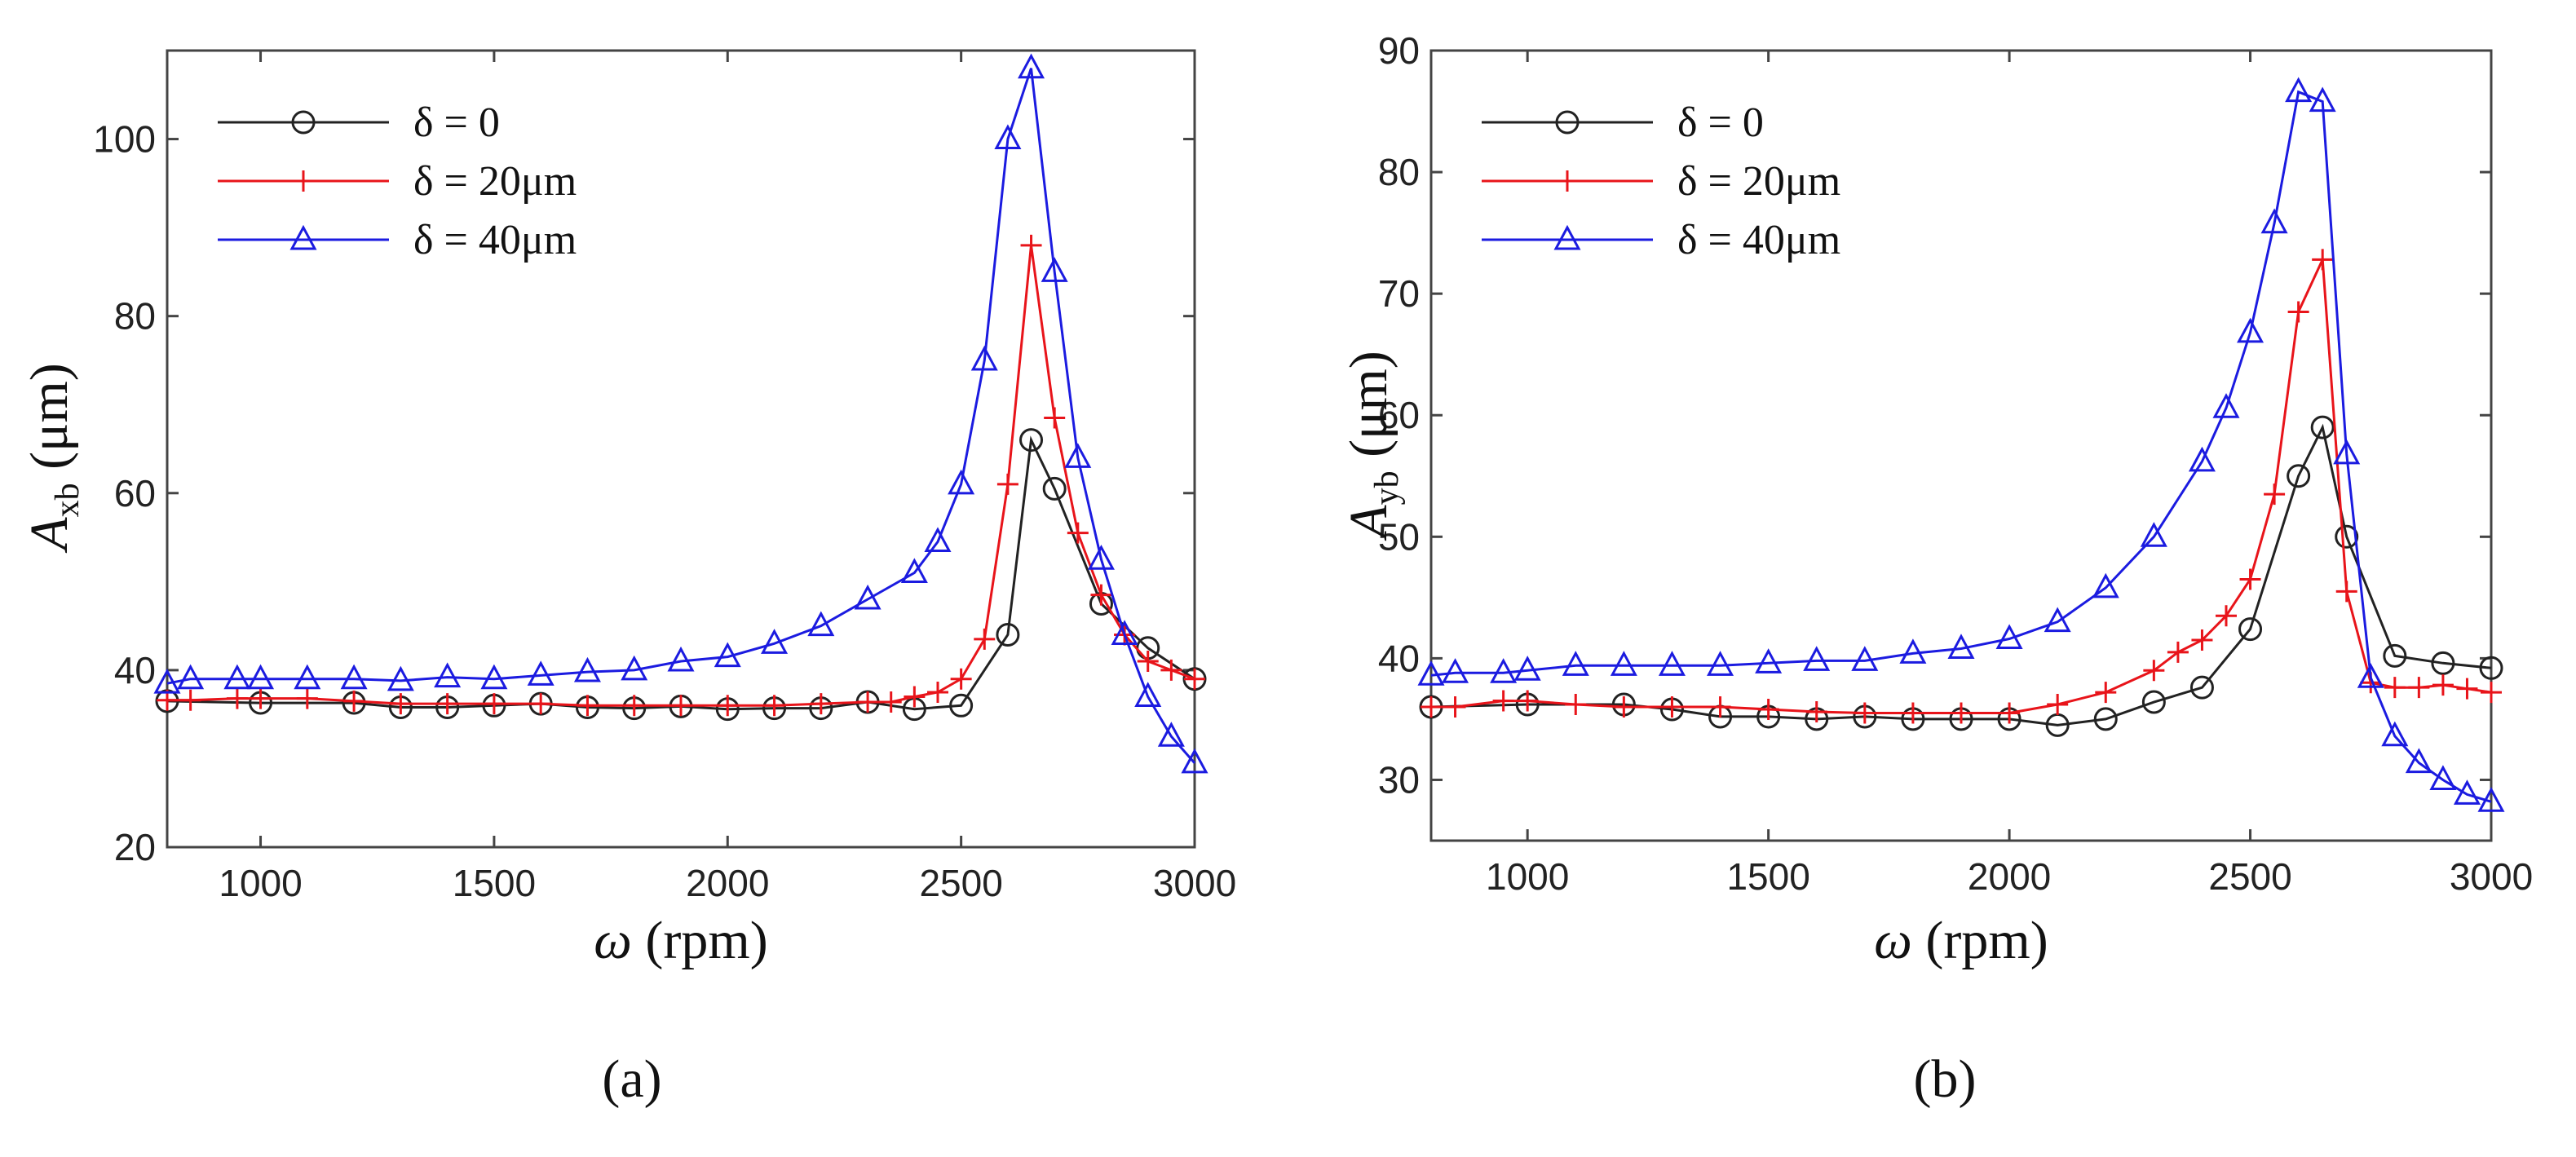 This screenshot has height=1157, width=2576. I want to click on legend-label: δ = 0, so click(456, 122).